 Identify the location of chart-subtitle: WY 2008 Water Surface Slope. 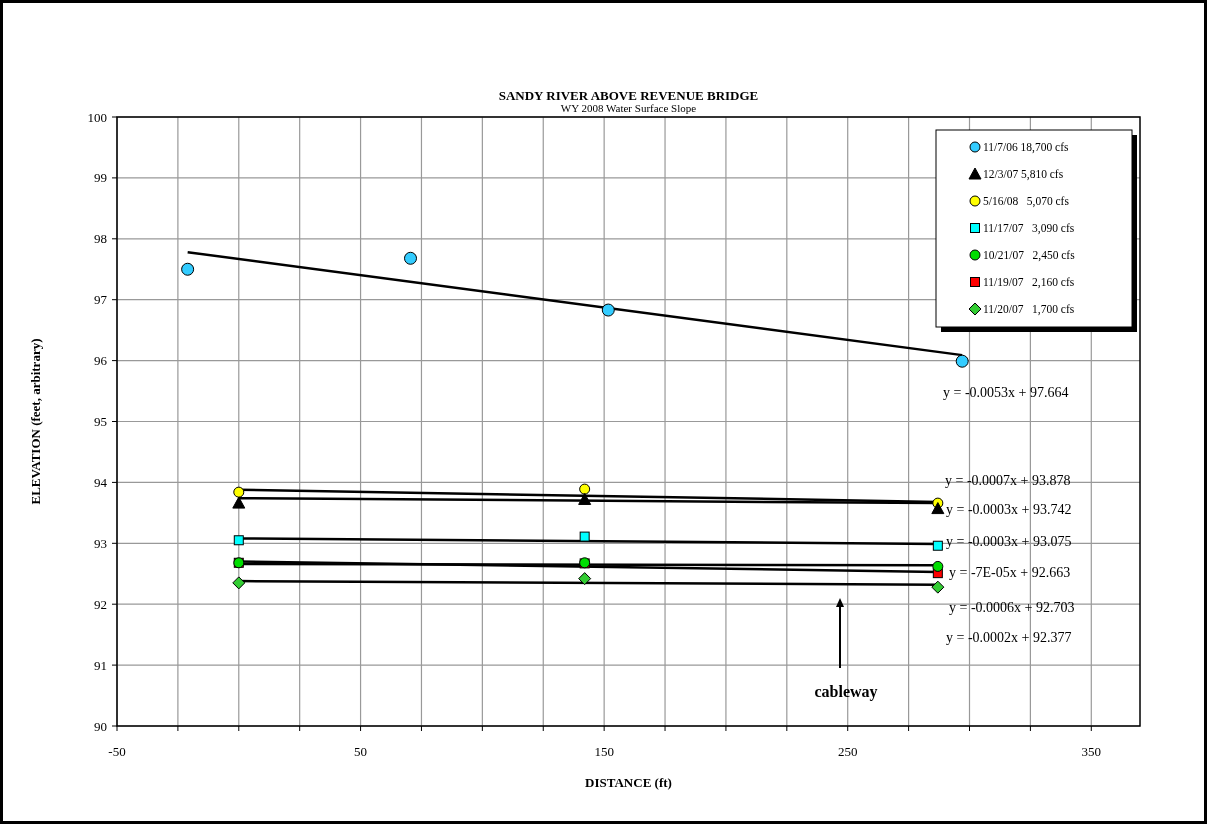
(628, 108).